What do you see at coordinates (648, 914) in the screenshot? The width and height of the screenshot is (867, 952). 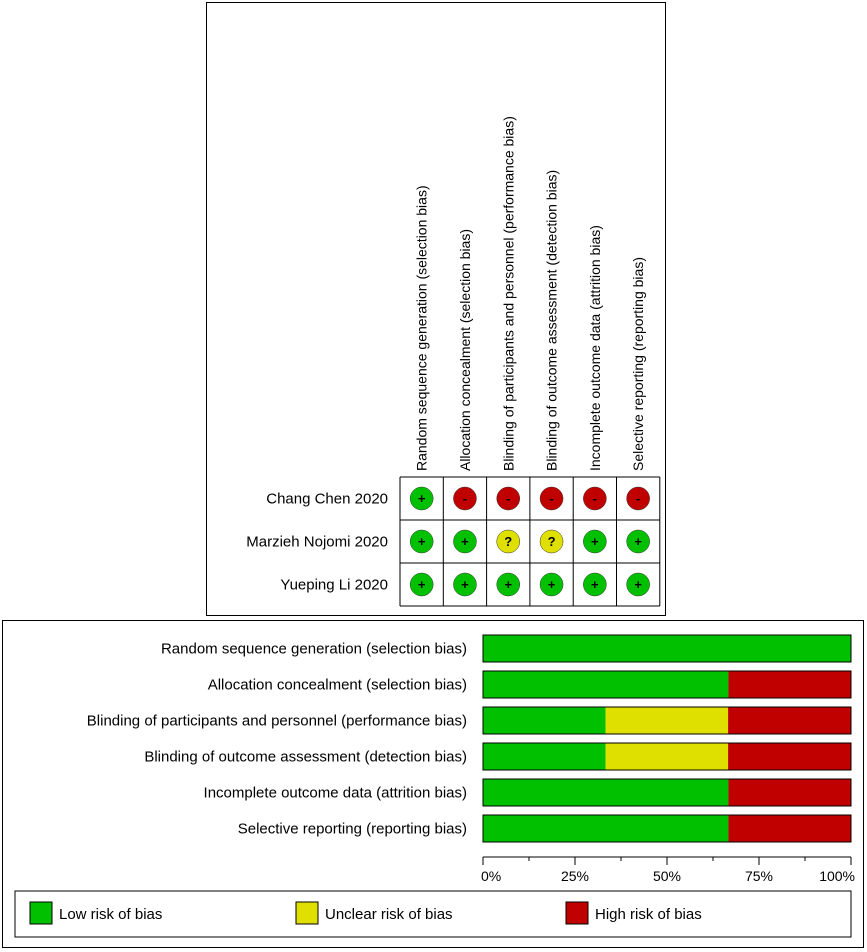 I see `legend-label: High risk of bias` at bounding box center [648, 914].